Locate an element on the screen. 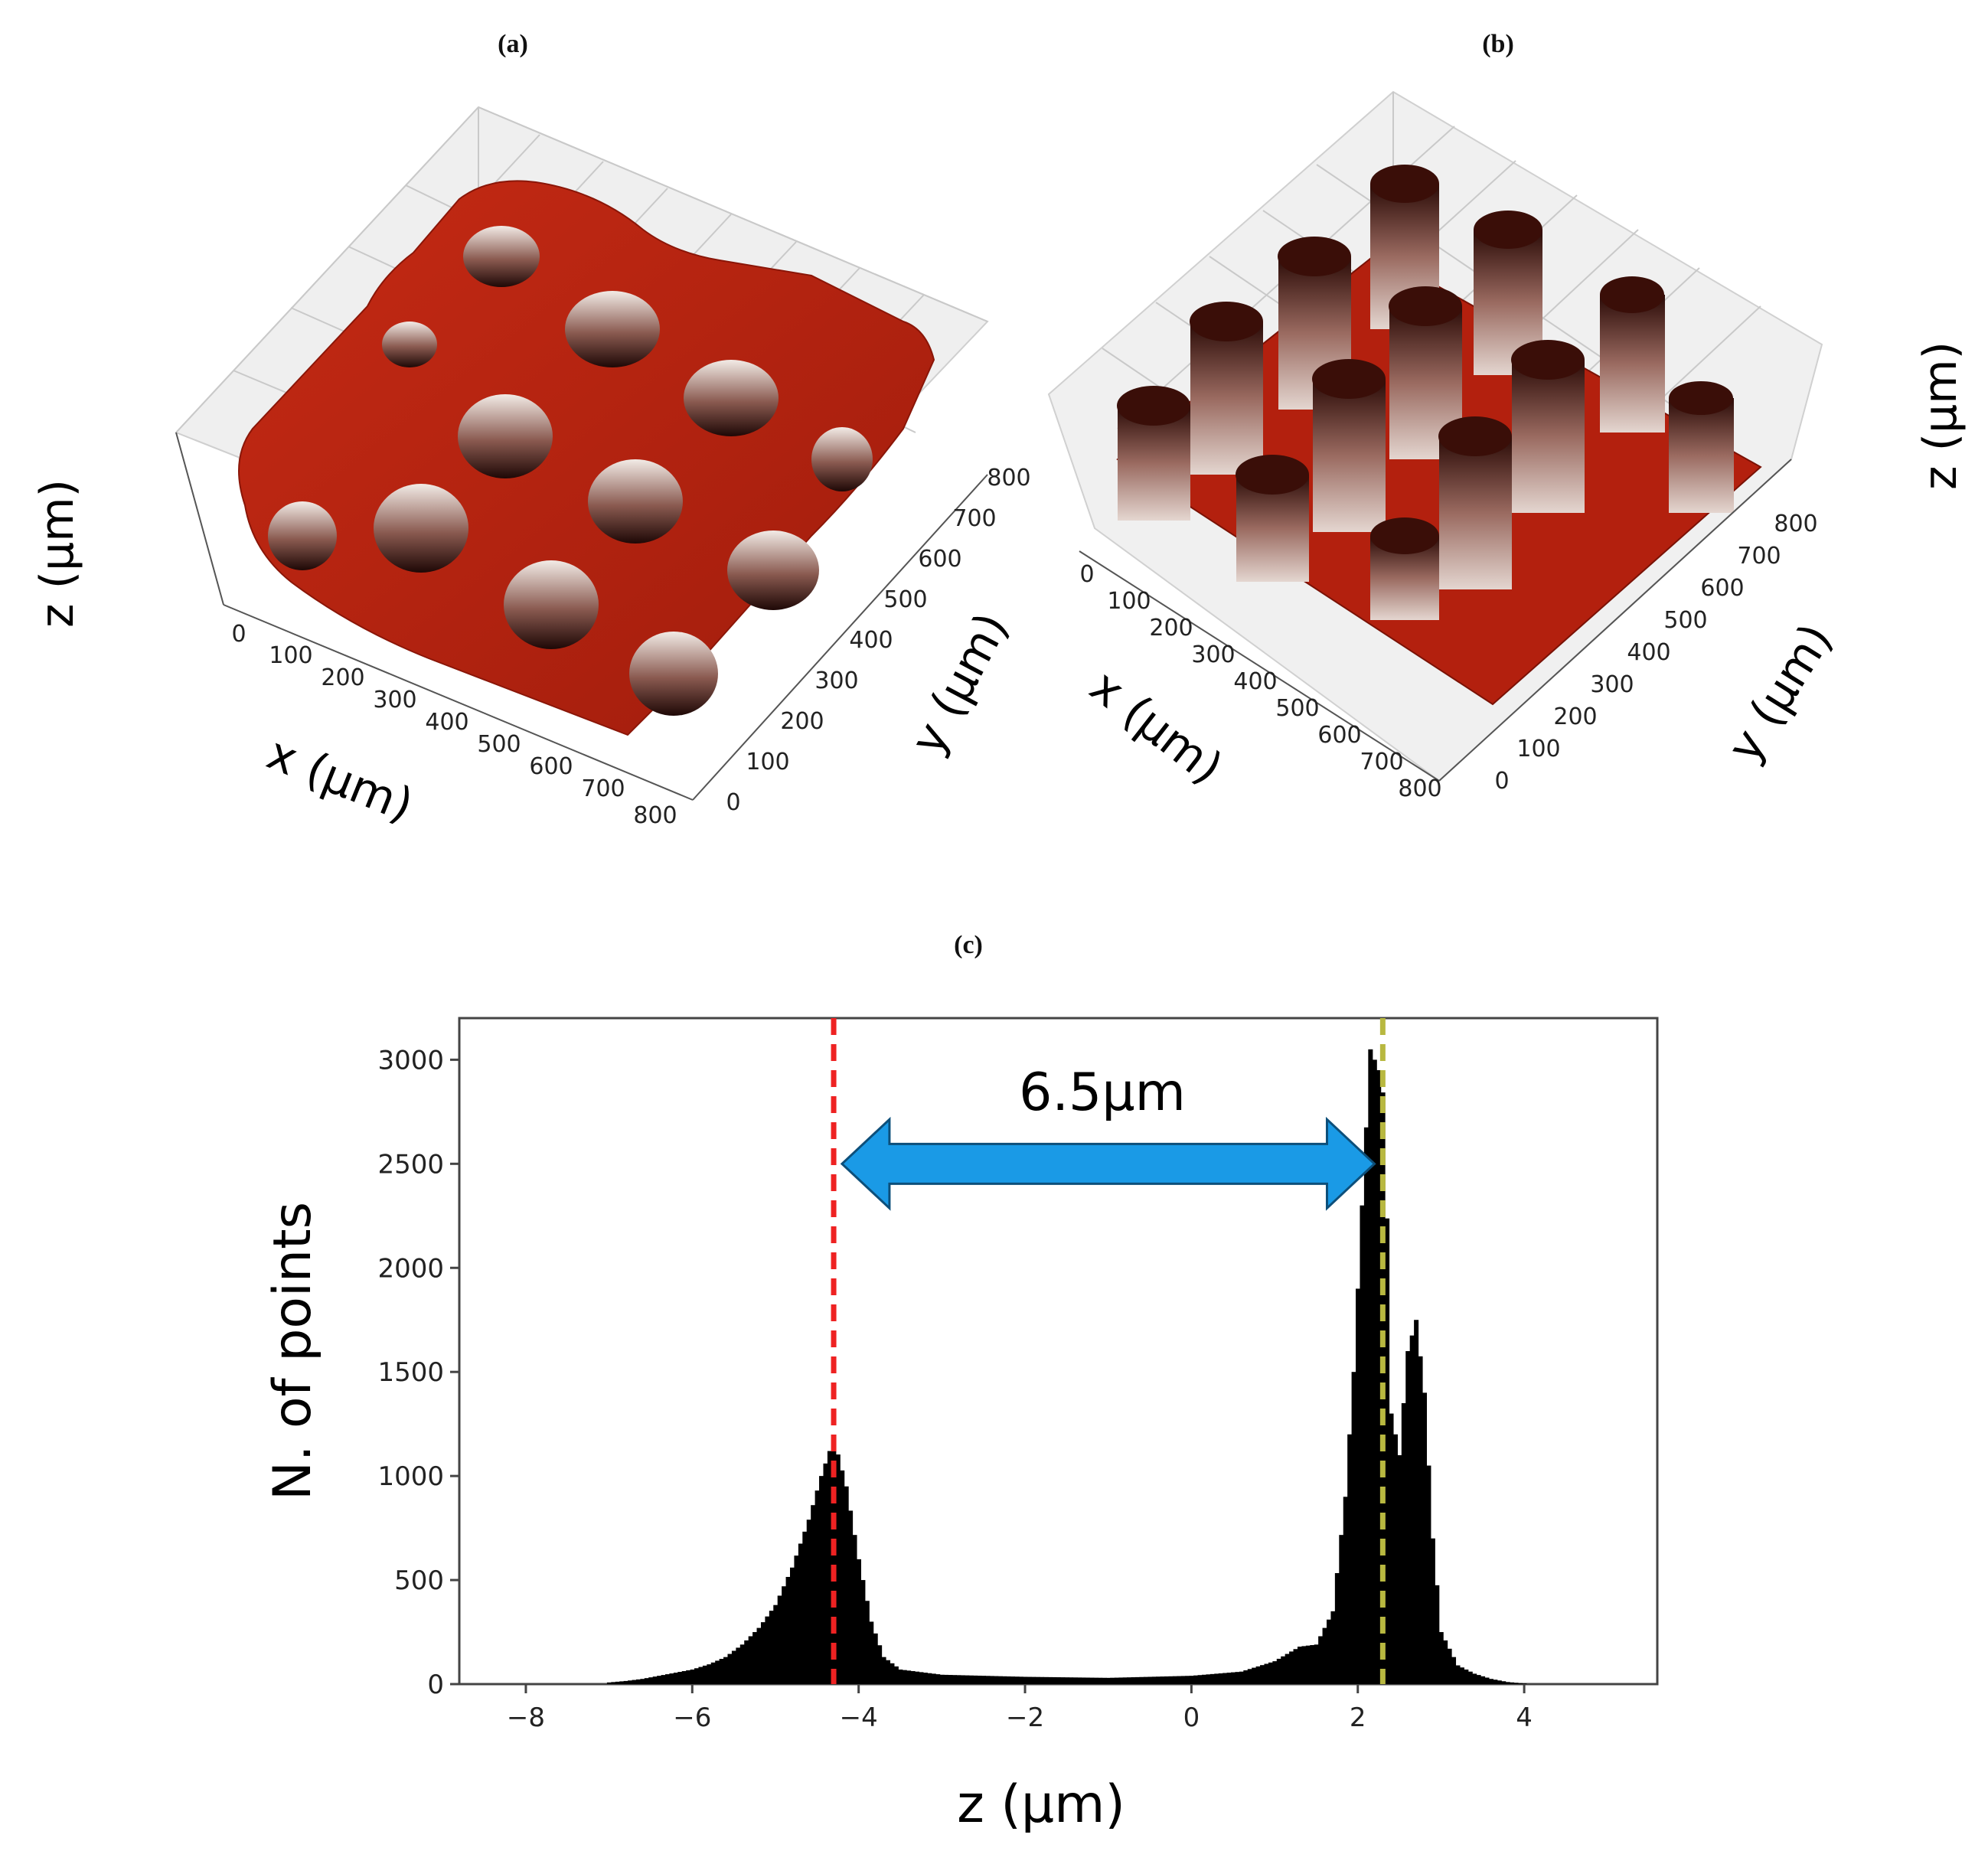  x-tick-label: −4 is located at coordinates (859, 1717).